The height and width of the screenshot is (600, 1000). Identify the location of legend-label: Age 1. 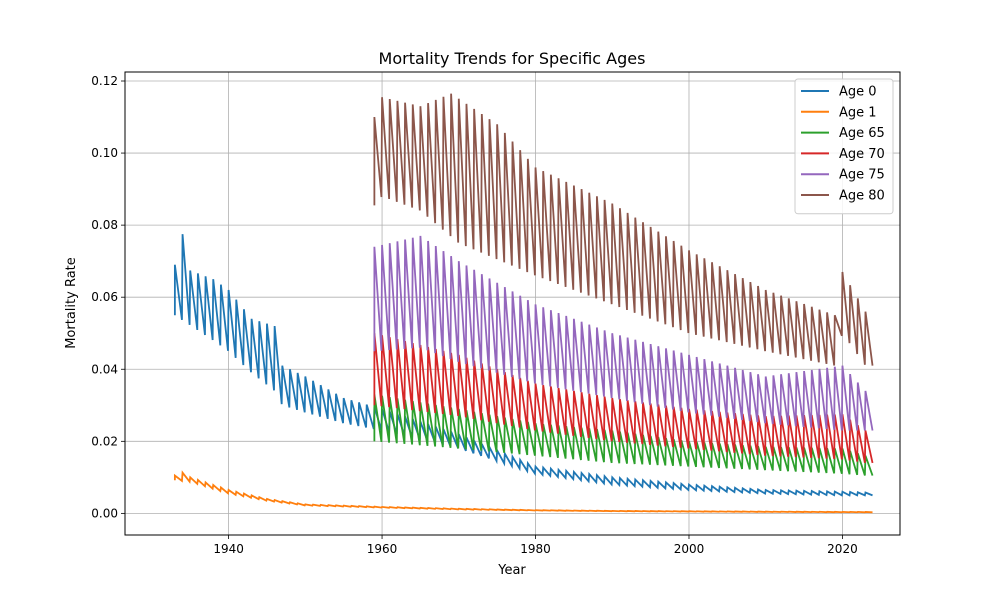
(858, 112).